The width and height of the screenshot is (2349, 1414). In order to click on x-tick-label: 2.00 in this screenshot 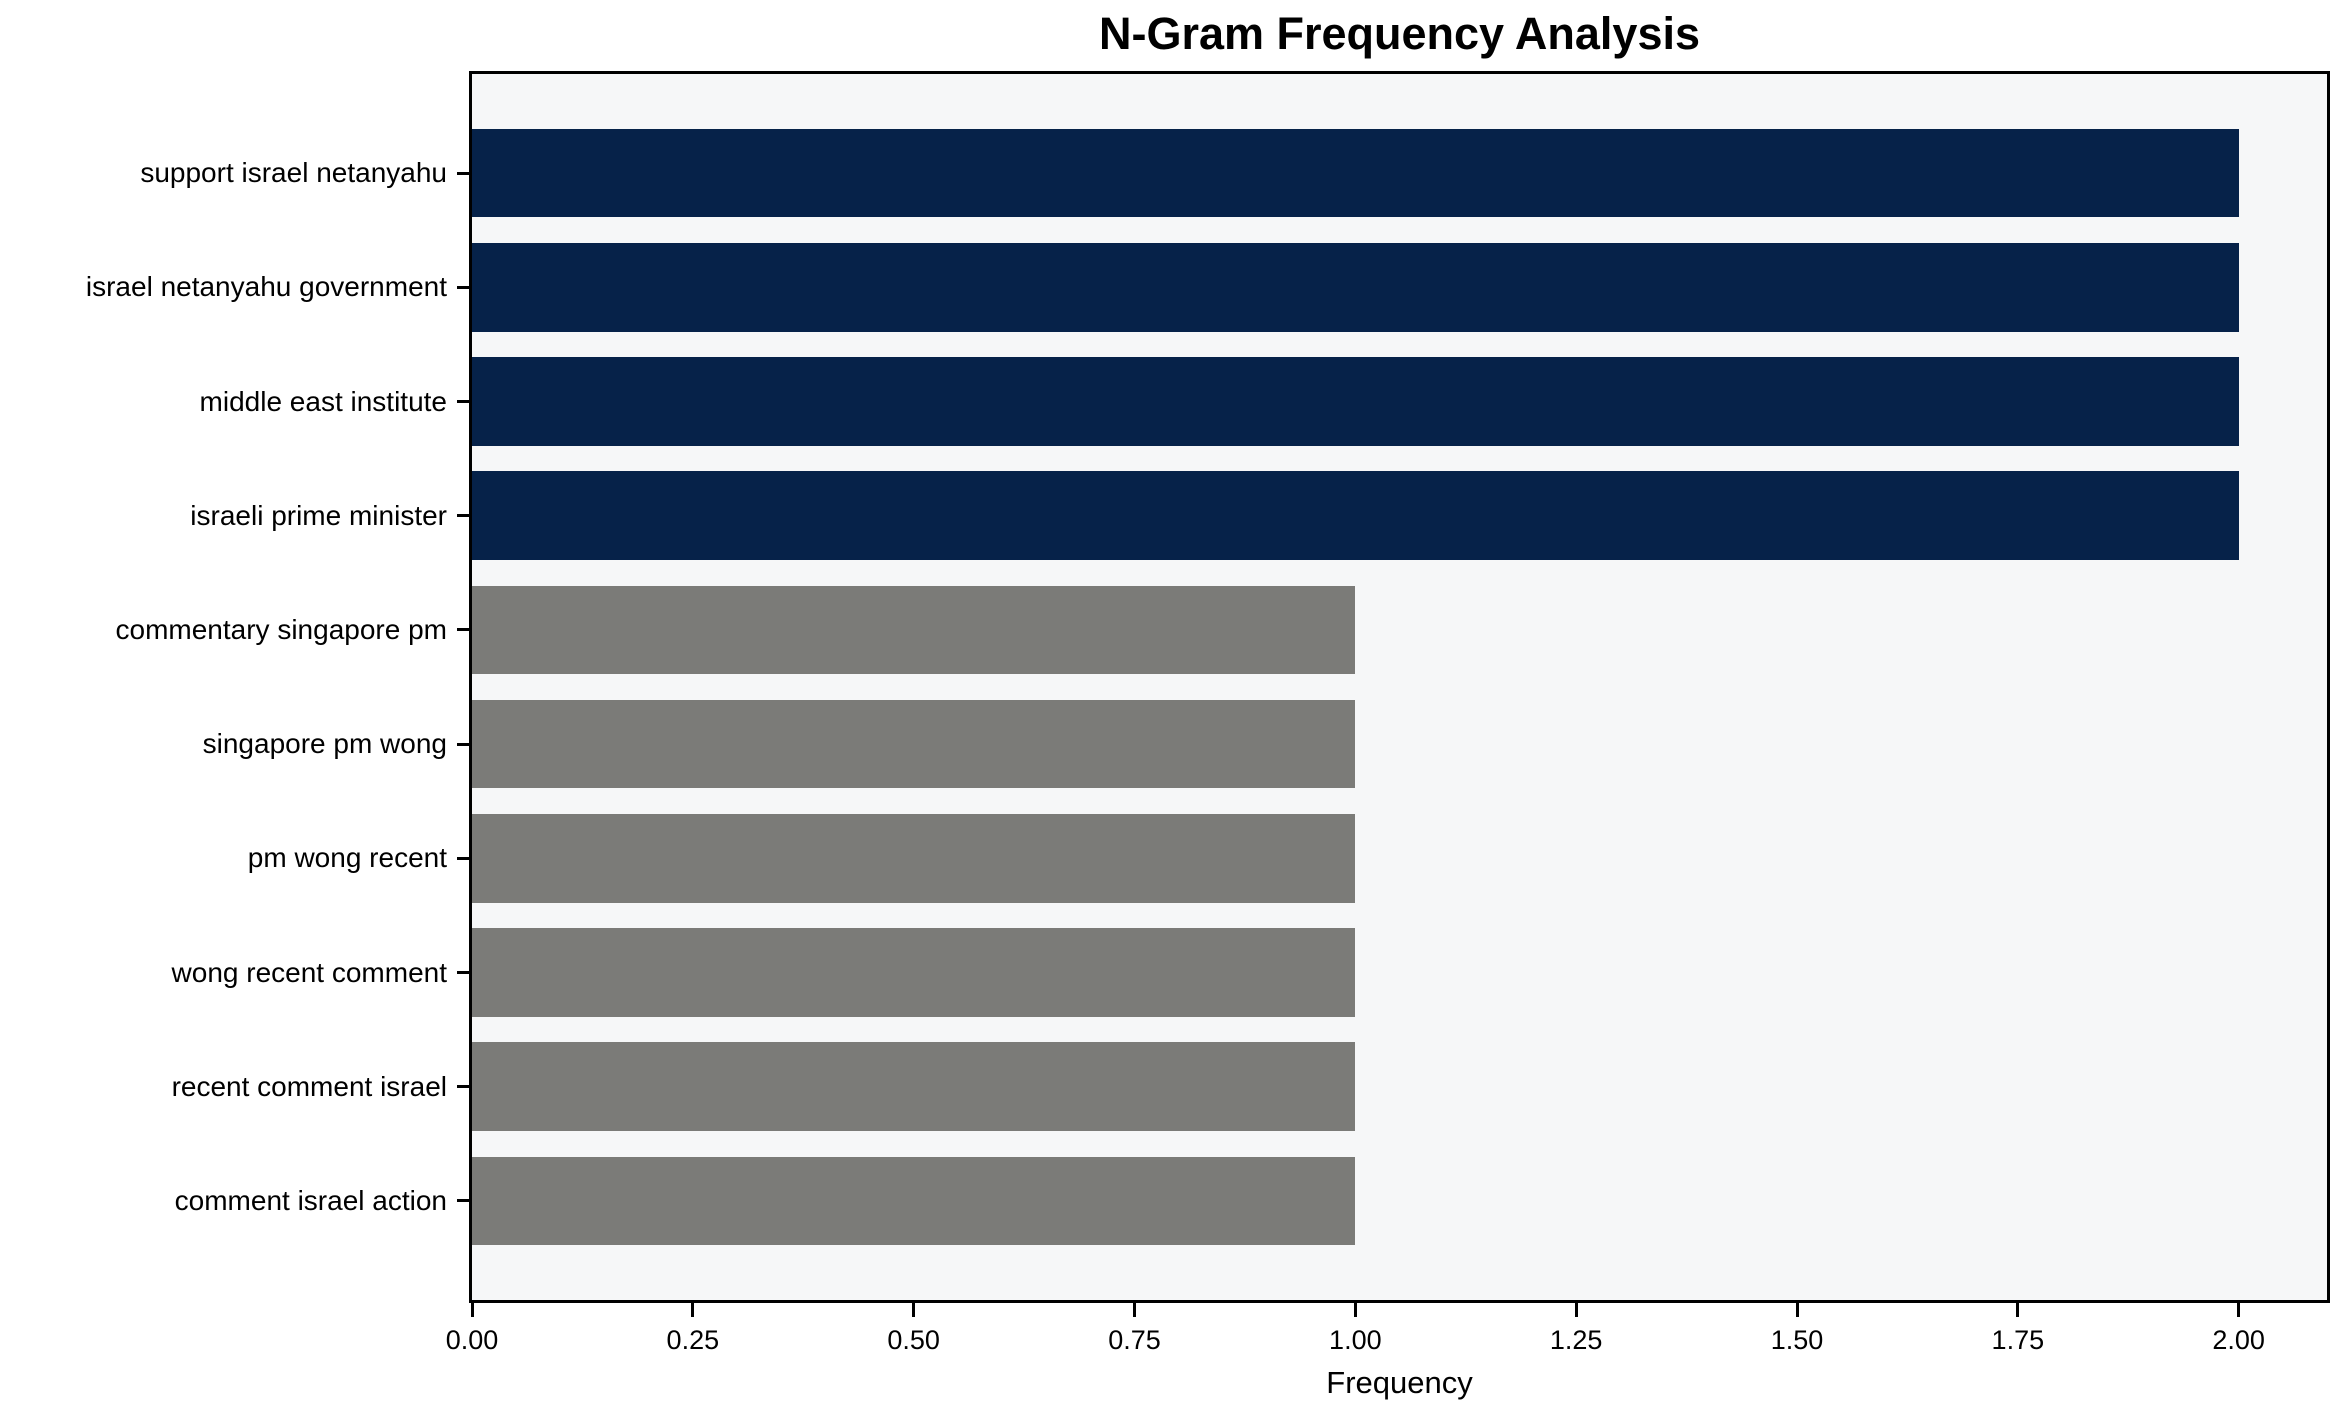, I will do `click(2238, 1340)`.